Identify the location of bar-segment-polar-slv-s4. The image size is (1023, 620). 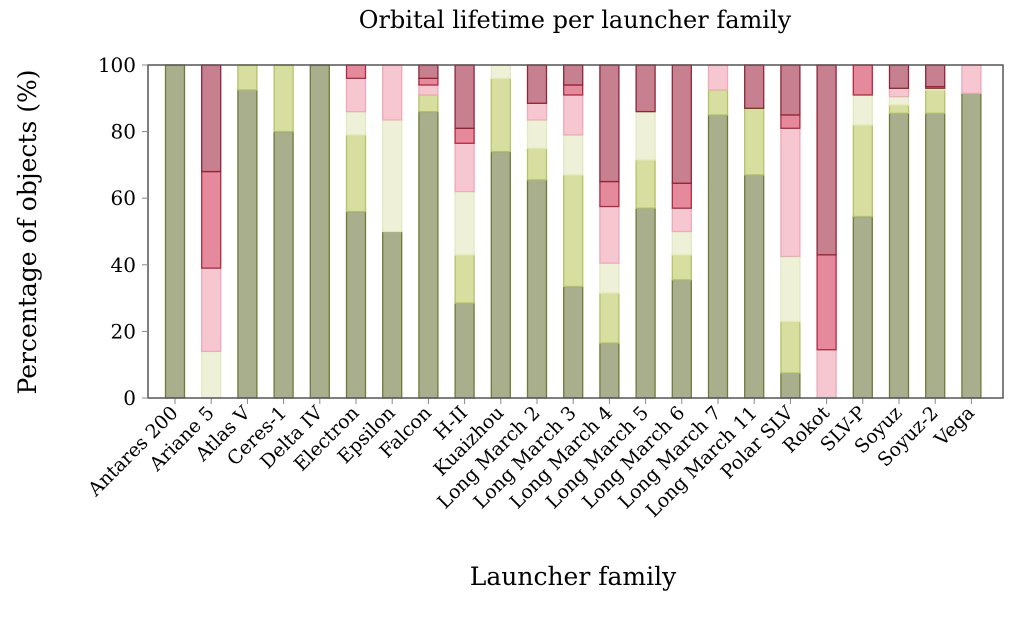
(790, 192).